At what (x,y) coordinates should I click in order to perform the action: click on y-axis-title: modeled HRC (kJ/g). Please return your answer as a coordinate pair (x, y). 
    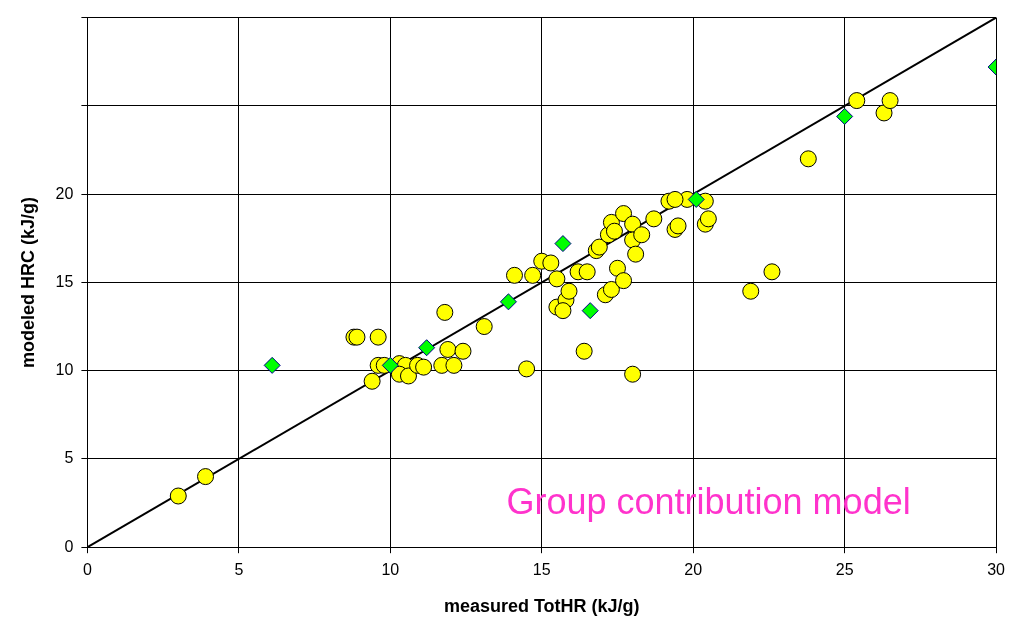
    Looking at the image, I should click on (27, 282).